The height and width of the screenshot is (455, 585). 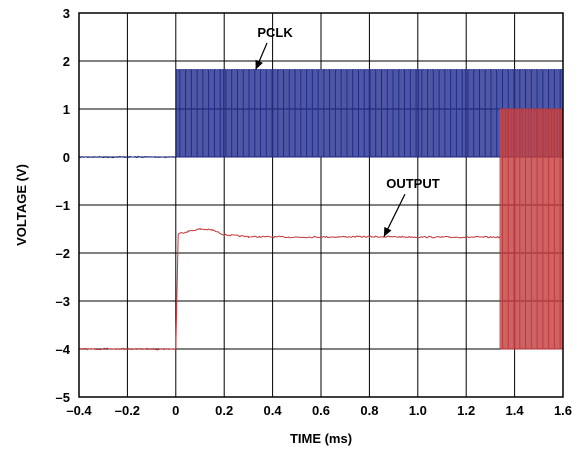 What do you see at coordinates (127, 410) in the screenshot?
I see `x-tick-label: –0.2` at bounding box center [127, 410].